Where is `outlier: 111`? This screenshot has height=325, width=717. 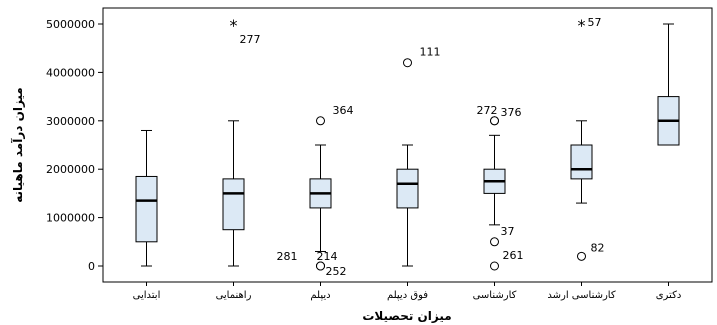 outlier: 111 is located at coordinates (422, 57).